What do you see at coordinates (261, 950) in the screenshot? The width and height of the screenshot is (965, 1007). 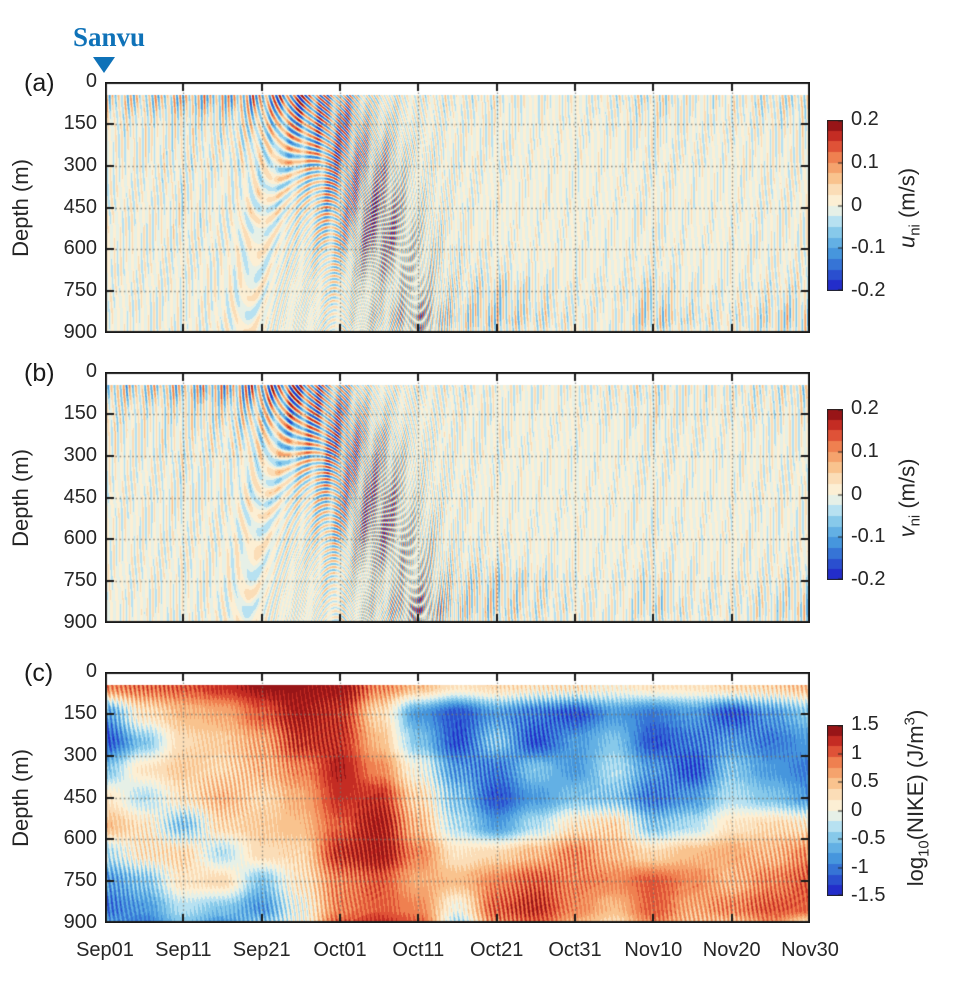 I see `x-tick-label: Sep21` at bounding box center [261, 950].